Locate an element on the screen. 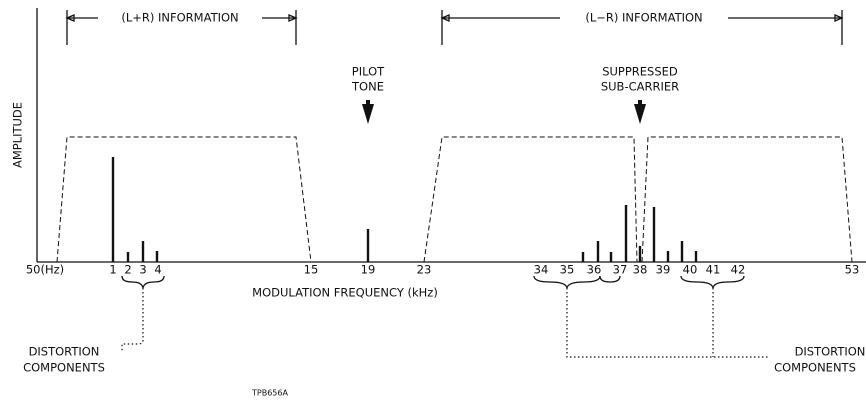 The height and width of the screenshot is (401, 866). x-tick-label: 4 is located at coordinates (157, 270).